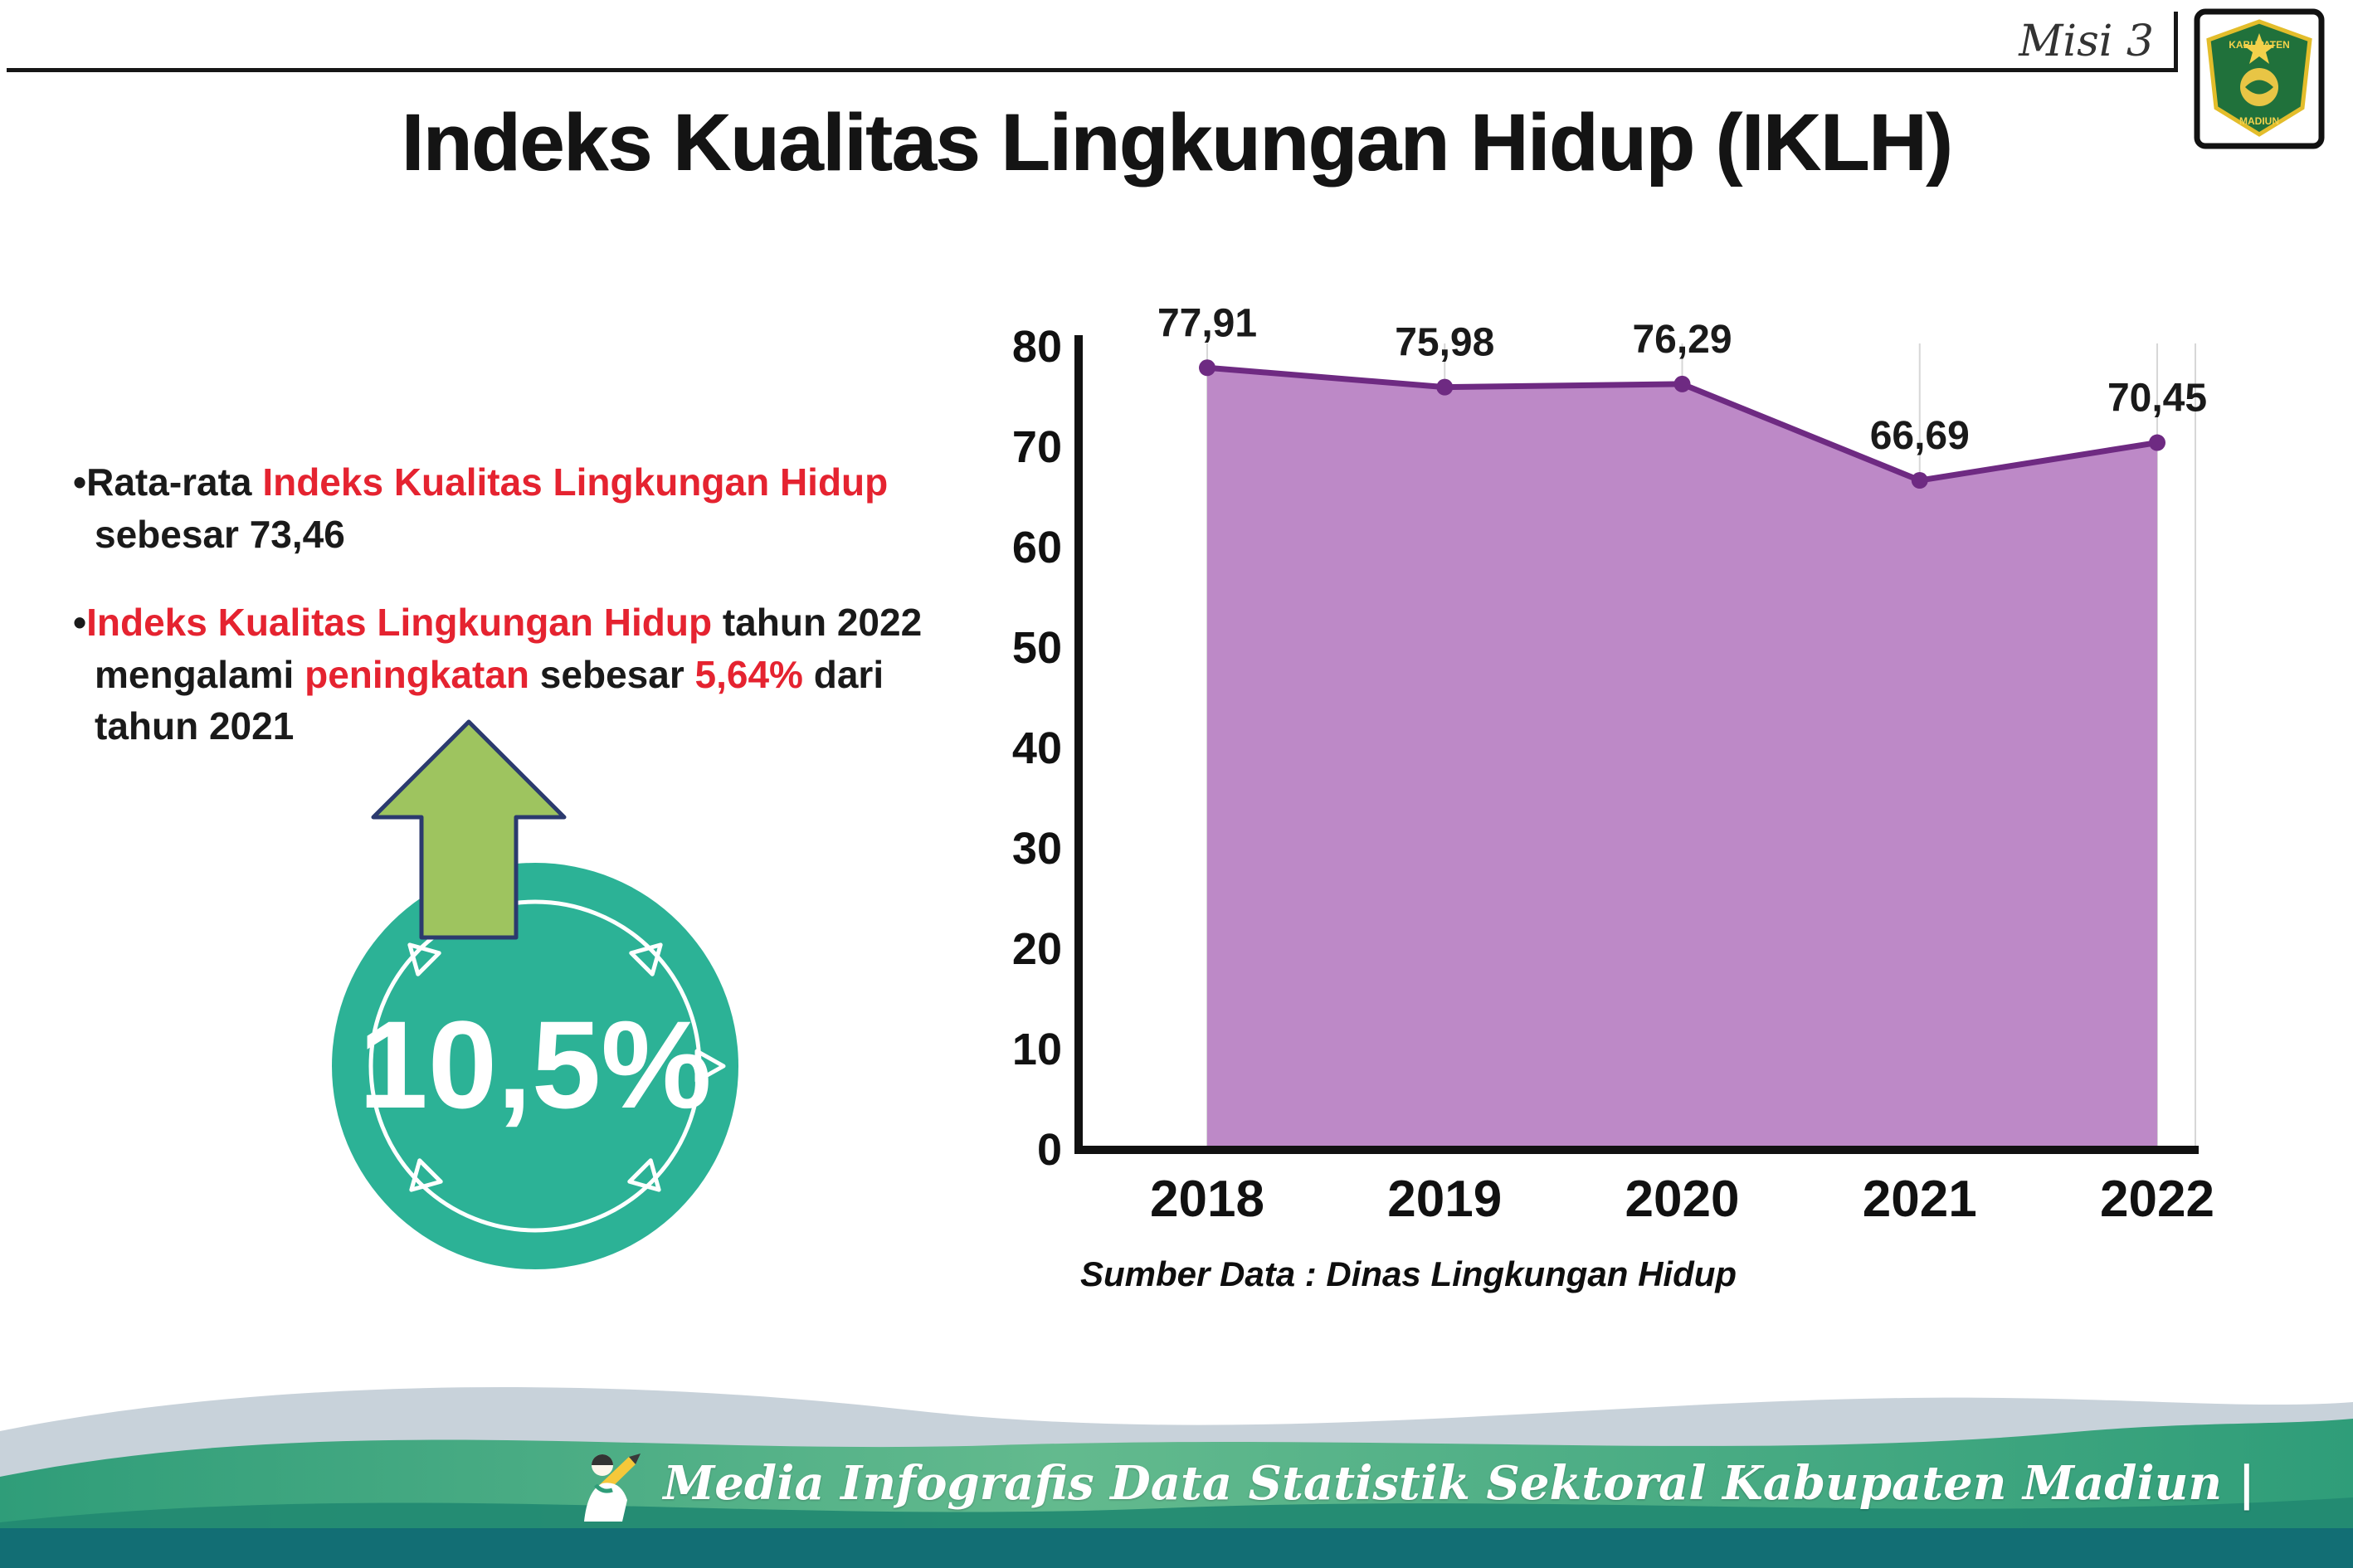 The height and width of the screenshot is (1568, 2353). I want to click on bullet-segment: sebesar 73,46, so click(220, 534).